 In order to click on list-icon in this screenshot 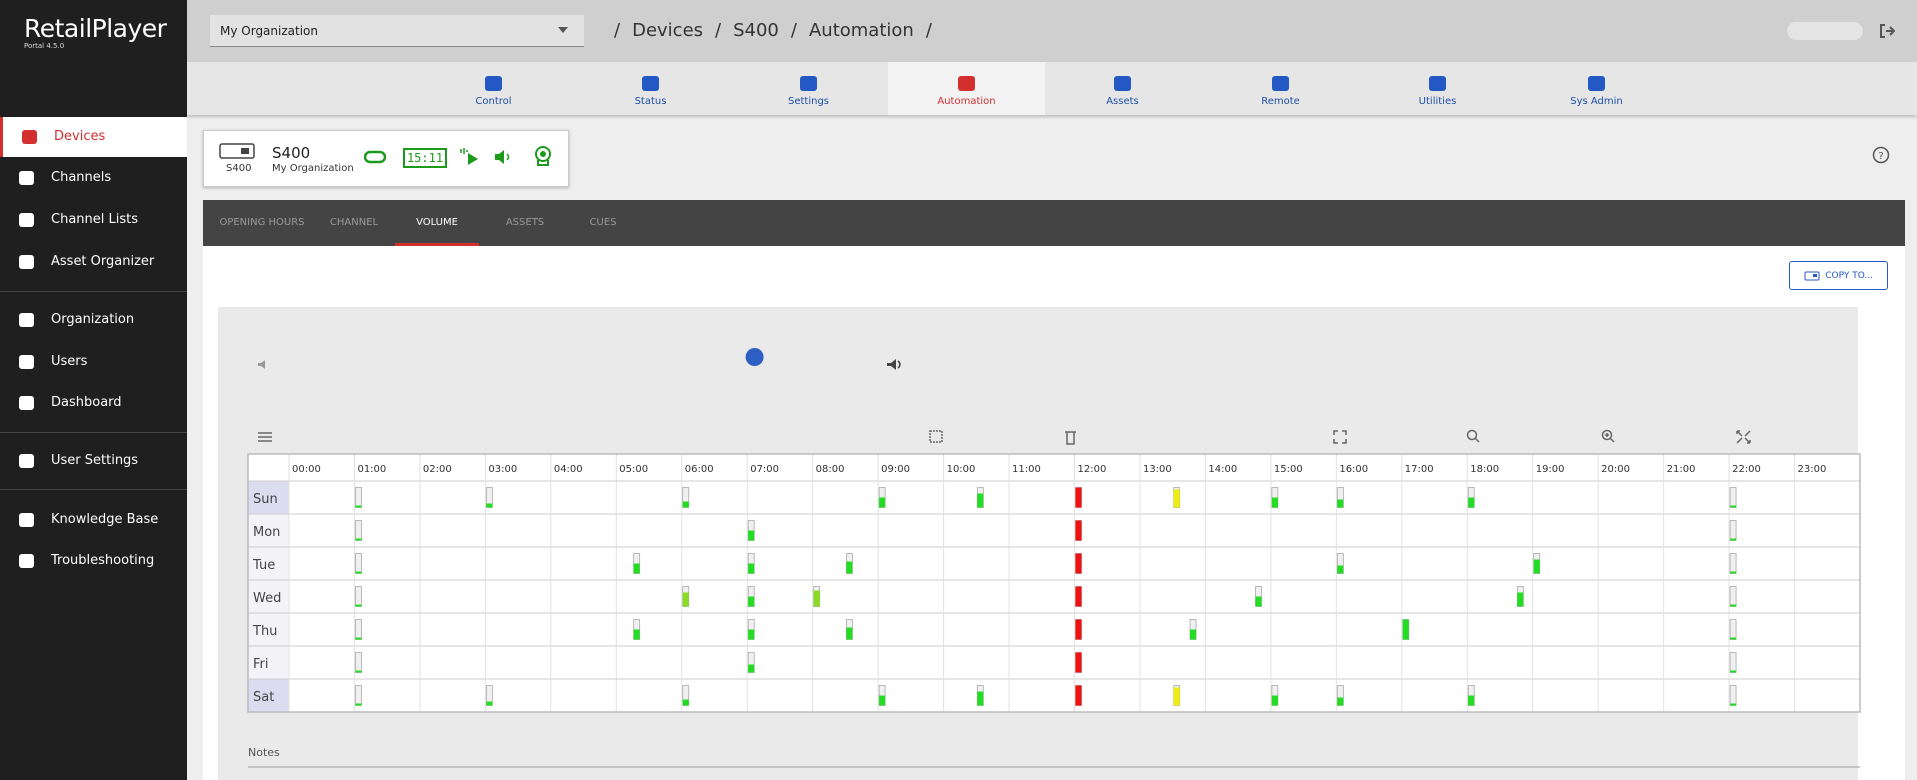, I will do `click(265, 437)`.